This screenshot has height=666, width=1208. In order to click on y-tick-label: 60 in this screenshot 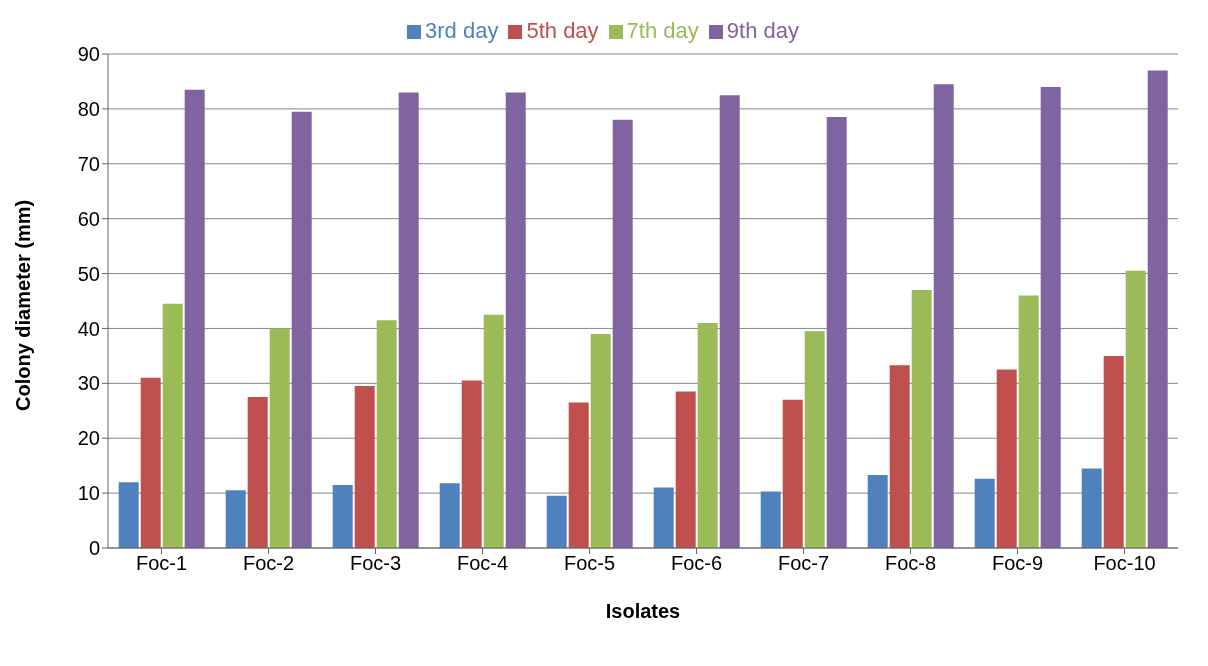, I will do `click(88, 218)`.